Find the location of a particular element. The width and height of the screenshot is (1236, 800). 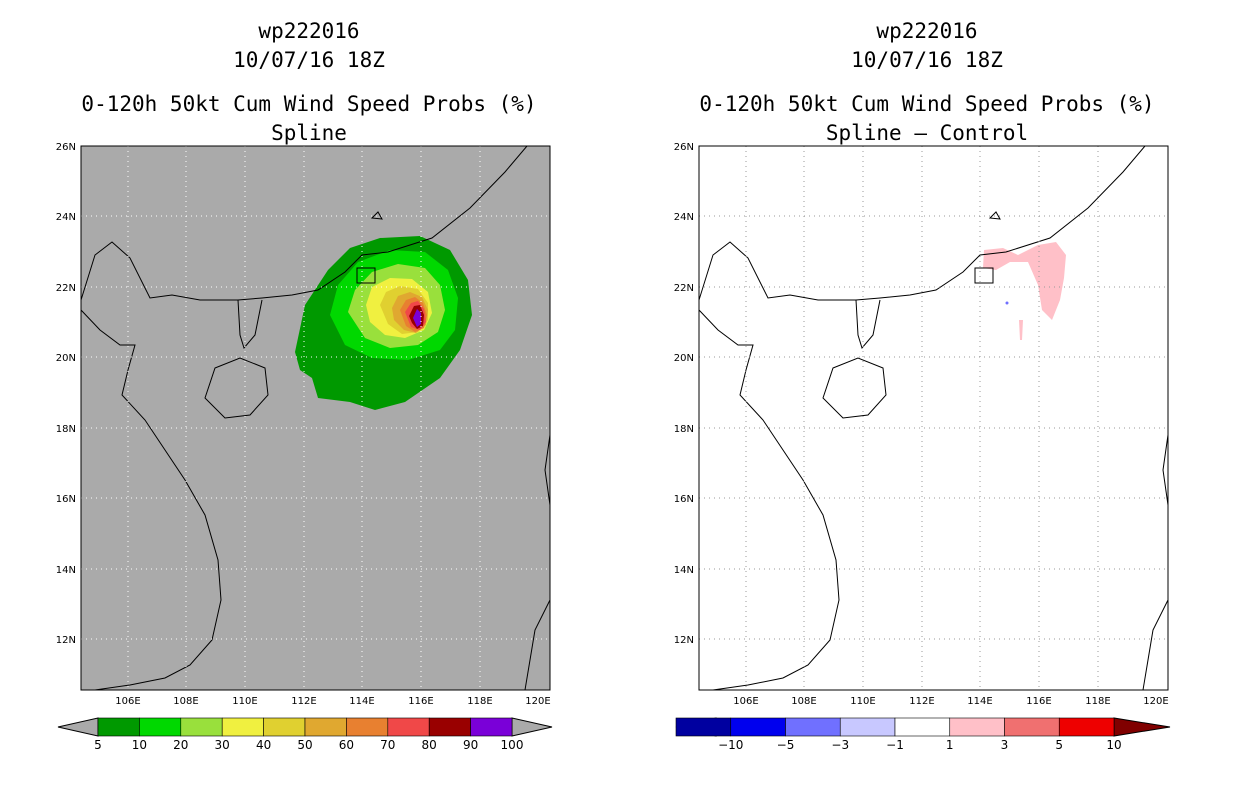

colorbar-right: −10 −5 −3 −1 1 3 5 10 is located at coordinates (923, 734).